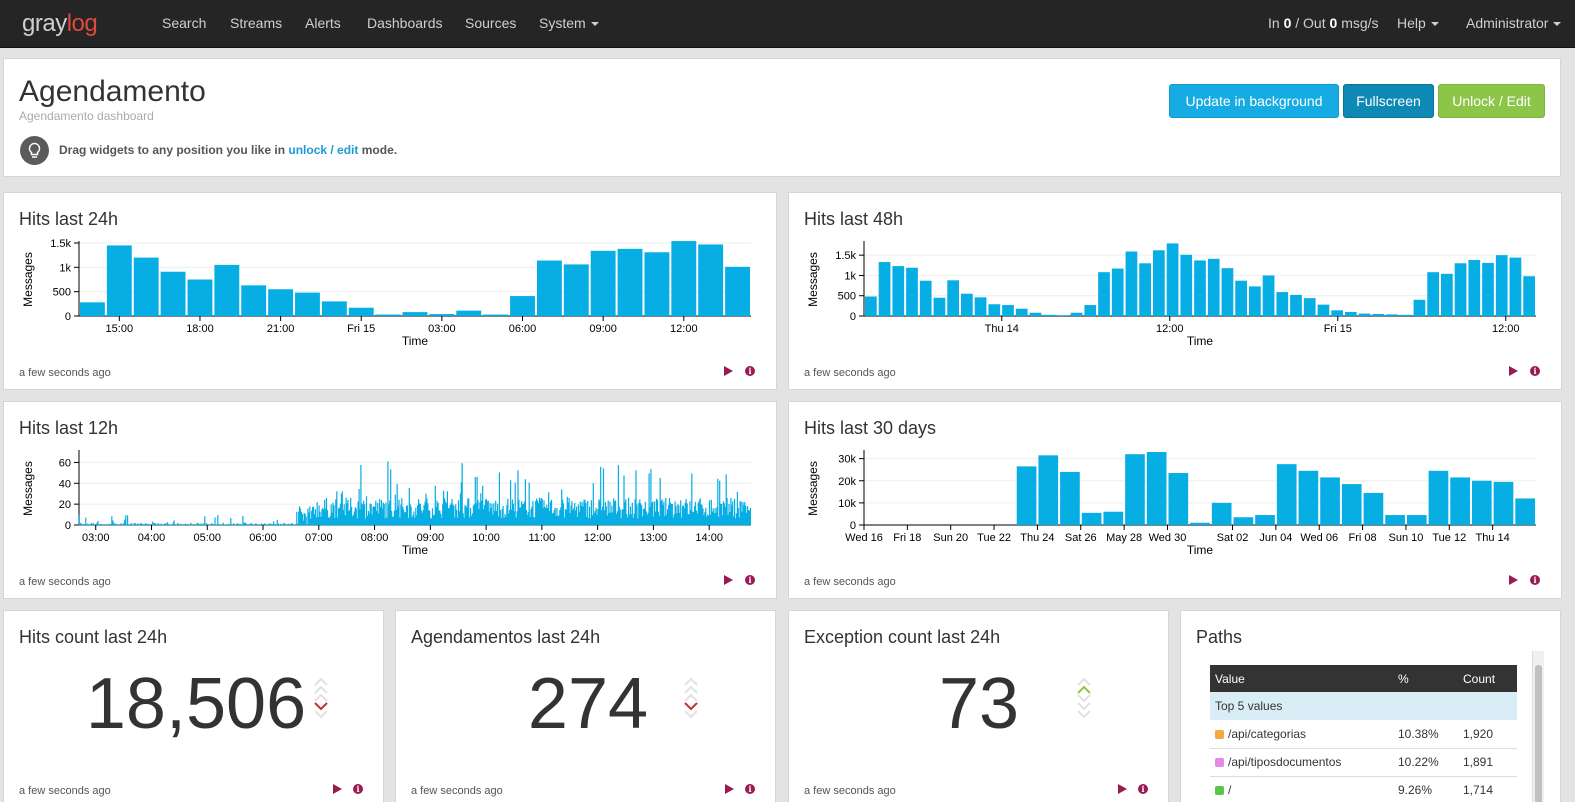  Describe the element at coordinates (1418, 23) in the screenshot. I see `nav-help: Help` at that location.